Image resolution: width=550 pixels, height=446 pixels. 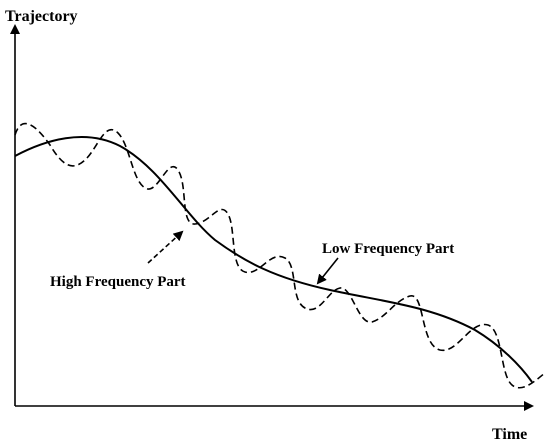 What do you see at coordinates (165, 247) in the screenshot?
I see `high-frequency-pointer` at bounding box center [165, 247].